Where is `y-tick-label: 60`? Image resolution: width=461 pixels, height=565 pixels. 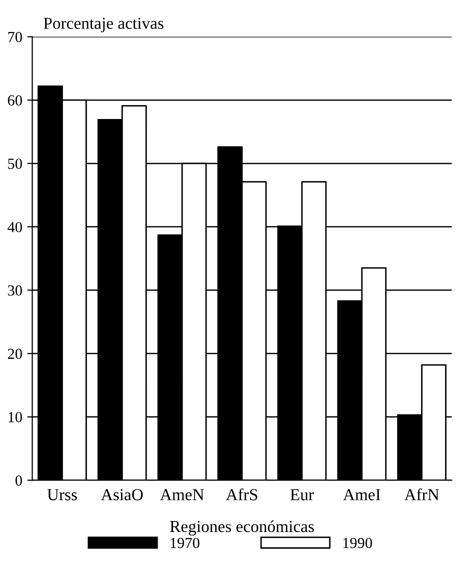
y-tick-label: 60 is located at coordinates (15, 100).